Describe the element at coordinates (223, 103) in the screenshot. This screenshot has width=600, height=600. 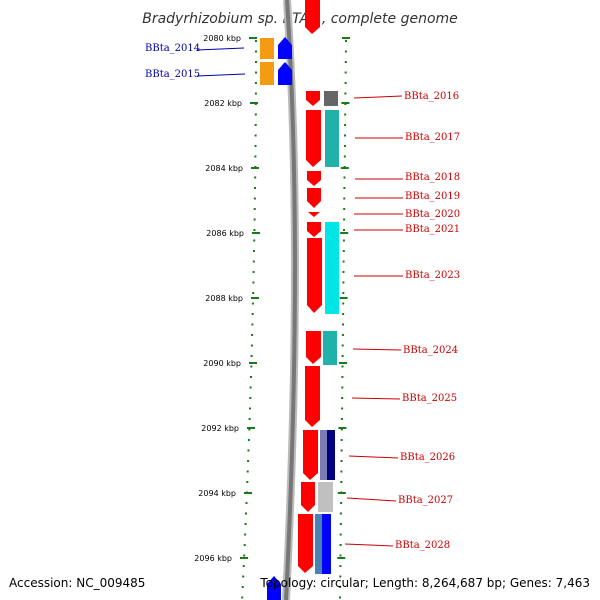
I see `tick-label: 2082 kbp` at that location.